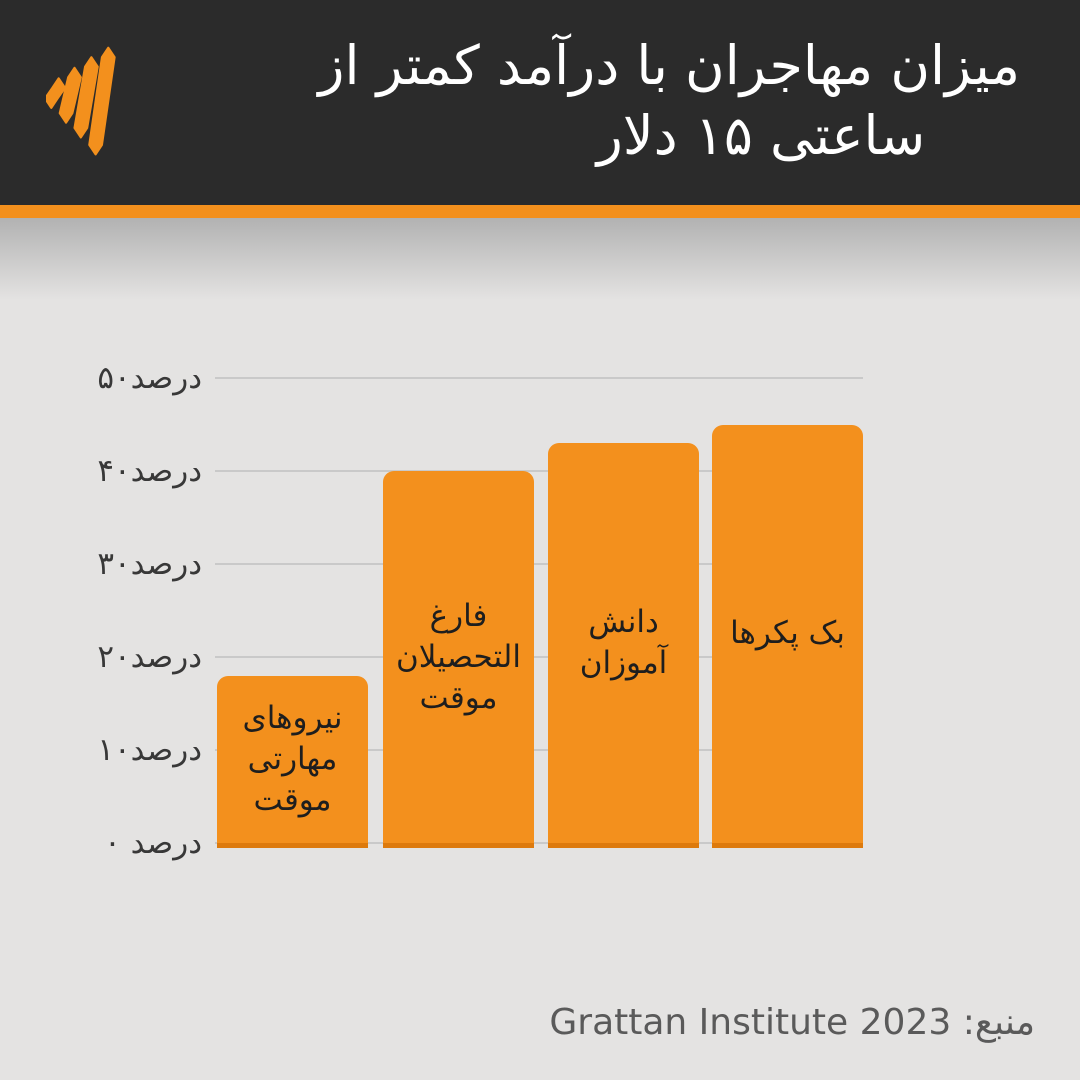 This screenshot has width=1080, height=1080. What do you see at coordinates (792, 1022) in the screenshot?
I see `source-credit: منبع: Grattan Institute 2023` at bounding box center [792, 1022].